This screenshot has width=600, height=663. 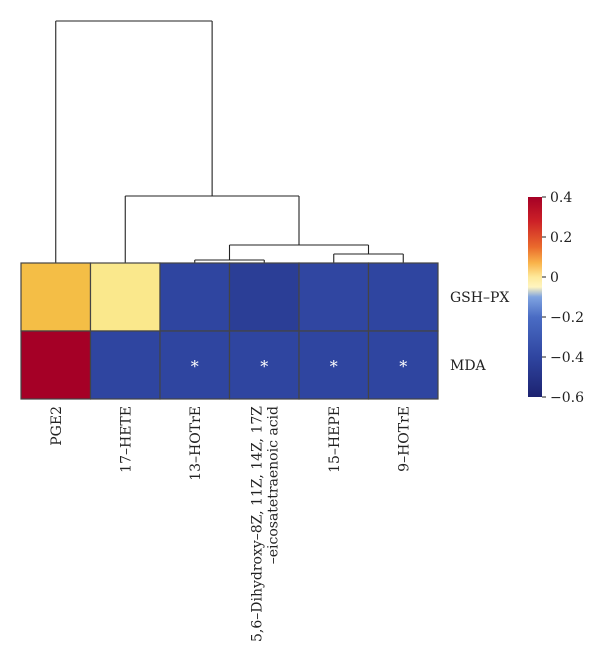 What do you see at coordinates (468, 366) in the screenshot?
I see `row-label: MDA` at bounding box center [468, 366].